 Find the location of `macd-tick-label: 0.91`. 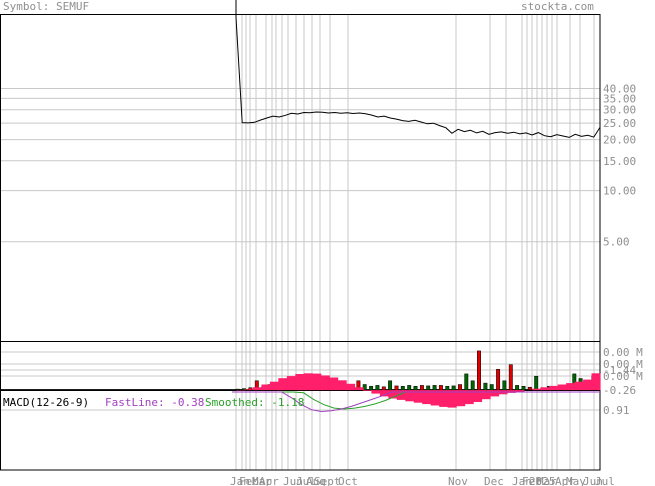

macd-tick-label: 0.91 is located at coordinates (616, 410).